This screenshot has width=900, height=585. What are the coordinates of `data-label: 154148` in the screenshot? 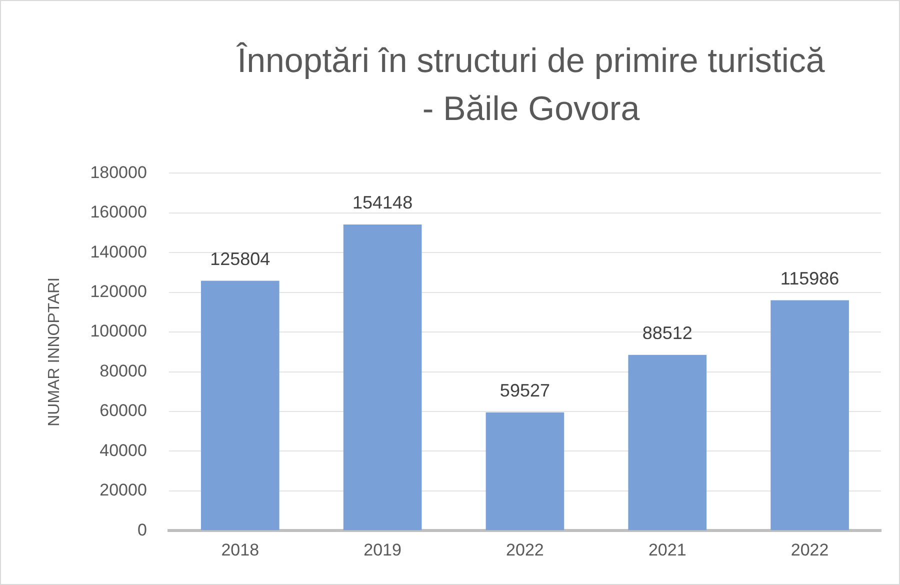 It's located at (382, 202).